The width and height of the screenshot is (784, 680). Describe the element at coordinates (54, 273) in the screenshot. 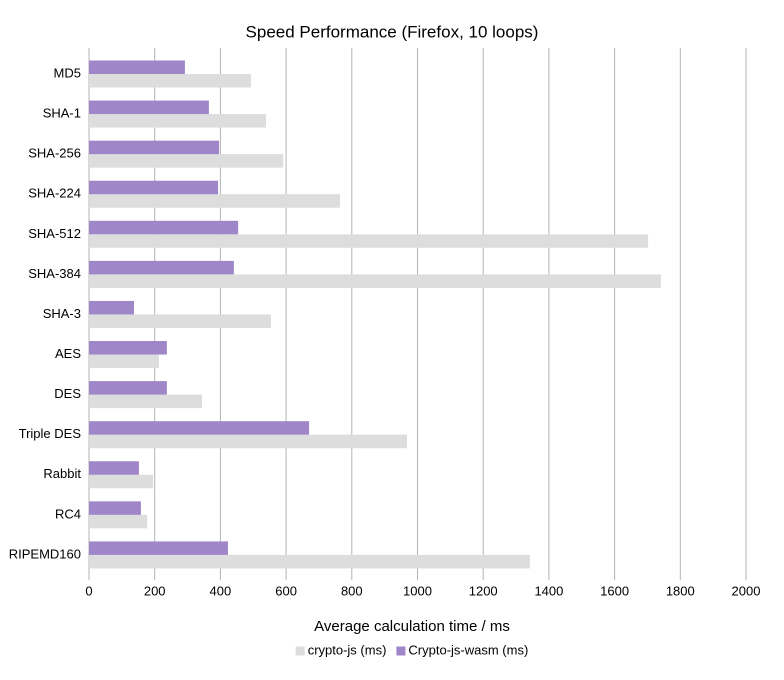

I see `y-tick-label: SHA-384` at that location.